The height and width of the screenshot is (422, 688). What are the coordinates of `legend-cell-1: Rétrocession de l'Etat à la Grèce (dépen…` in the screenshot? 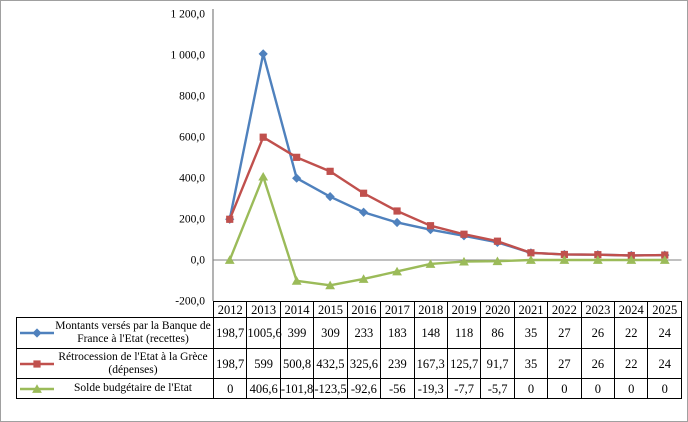 It's located at (115, 363).